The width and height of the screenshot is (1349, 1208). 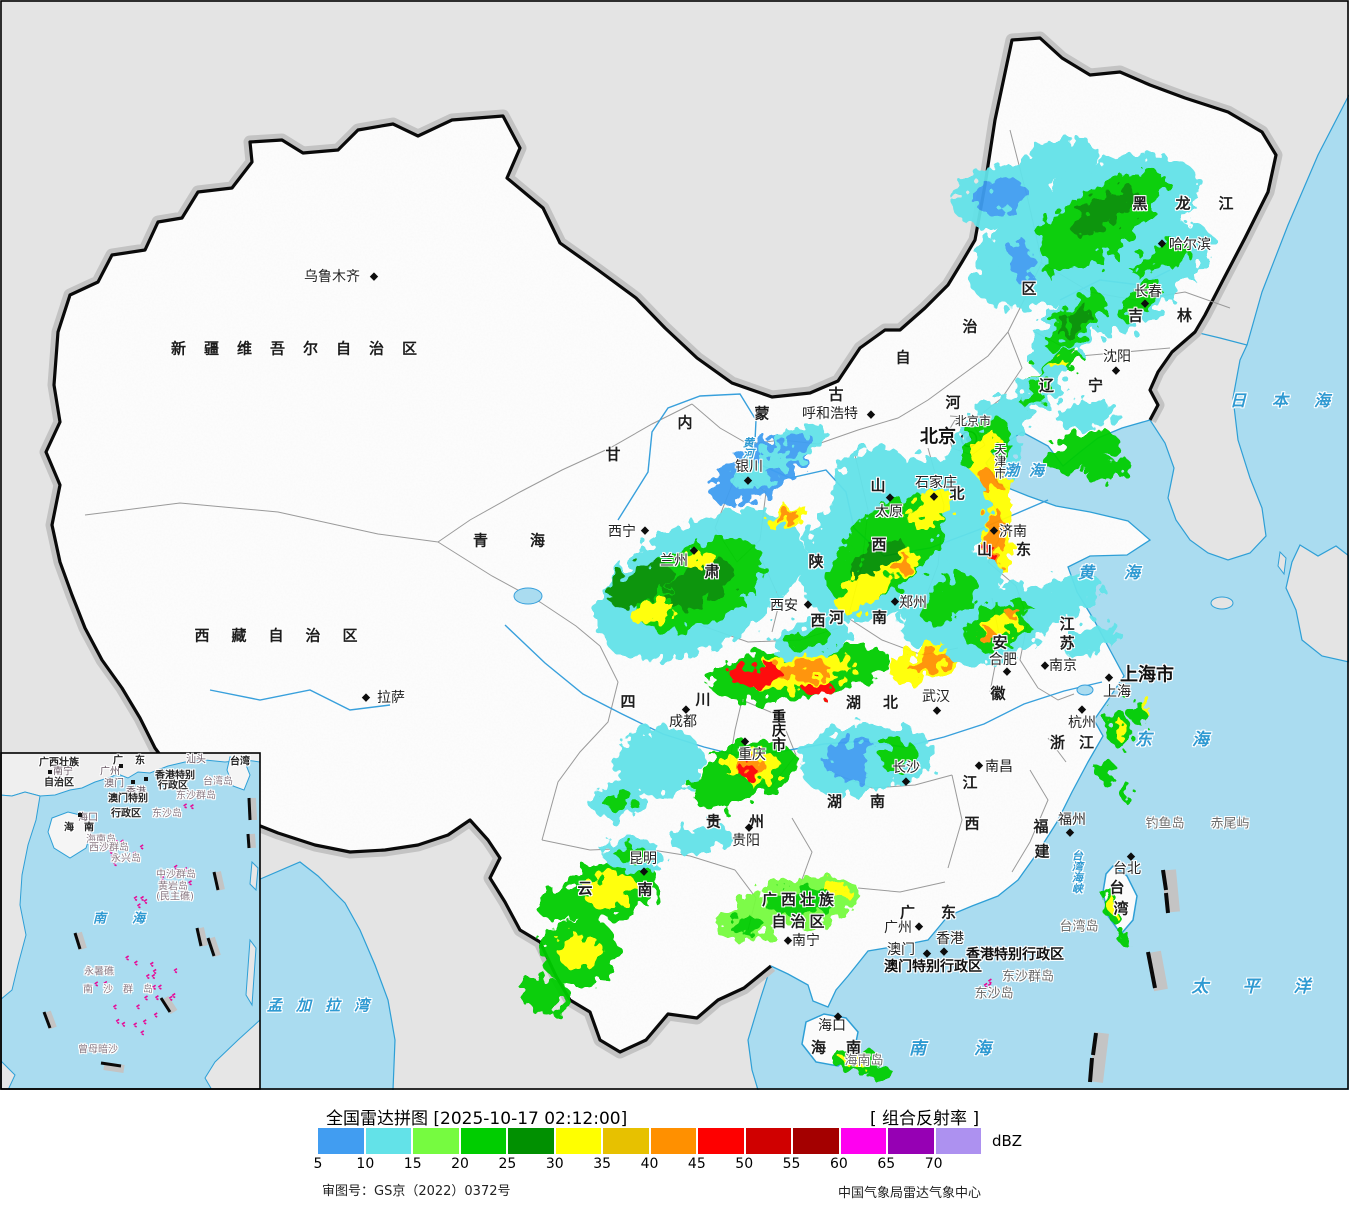 What do you see at coordinates (460, 1164) in the screenshot?
I see `colorbar-tick: 20` at bounding box center [460, 1164].